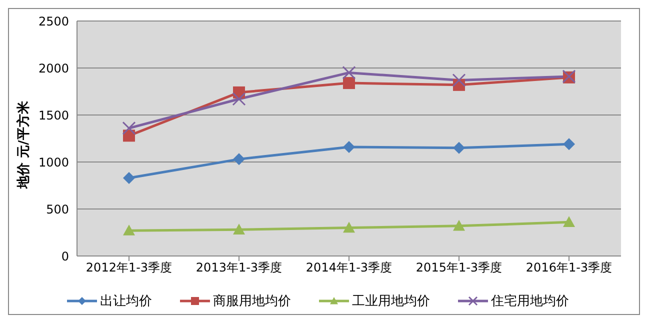 The width and height of the screenshot is (650, 325). Describe the element at coordinates (239, 267) in the screenshot. I see `x-tick-label: 2013年1-3季度` at that location.